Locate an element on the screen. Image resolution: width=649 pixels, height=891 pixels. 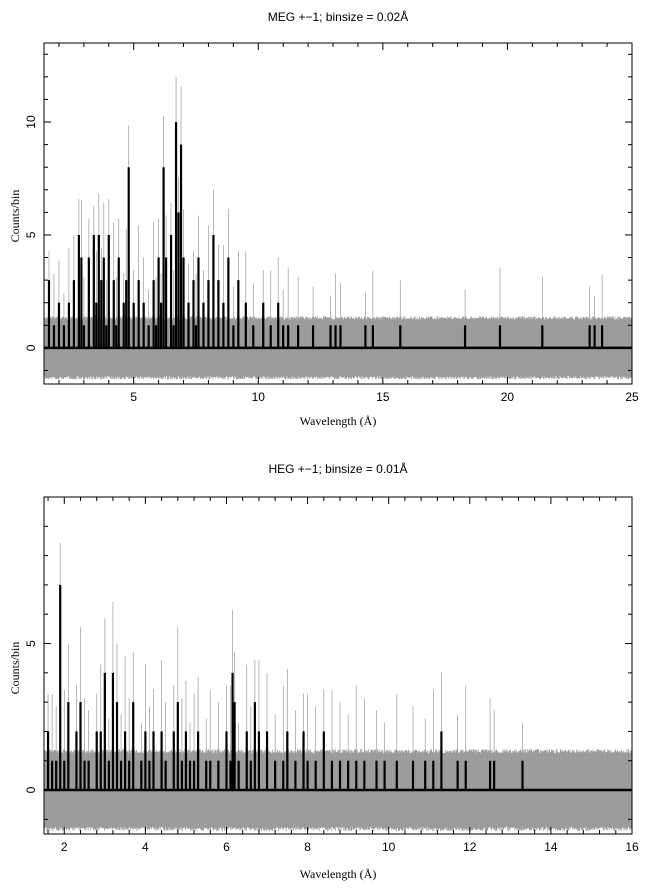
heg-x-tick-label: 12 is located at coordinates (470, 847).